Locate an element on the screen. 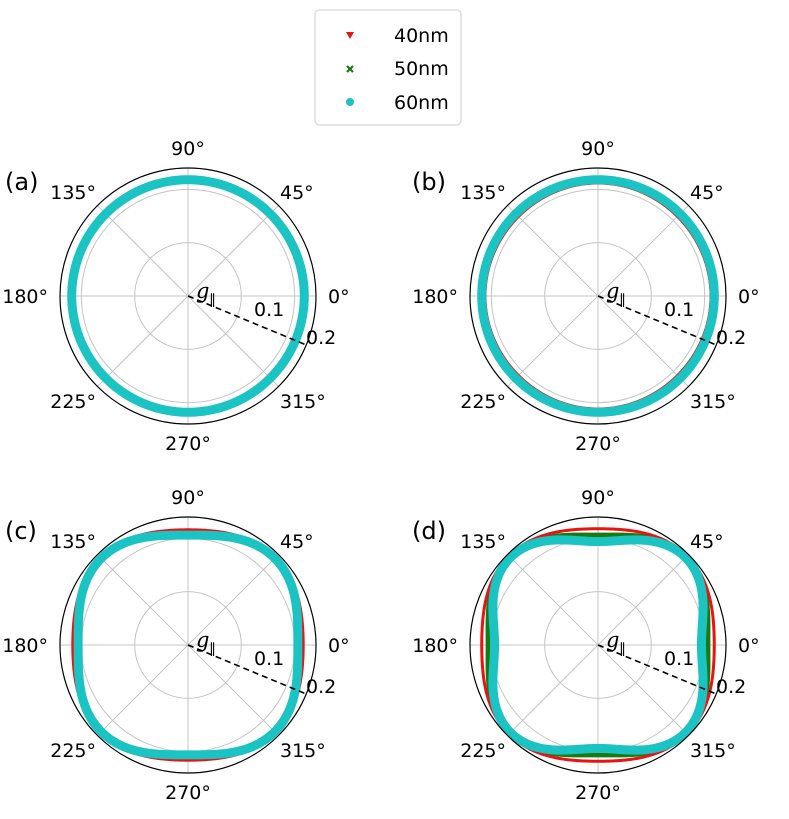 This screenshot has height=819, width=789. legend: 40nm 50nm 60nm is located at coordinates (388, 67).